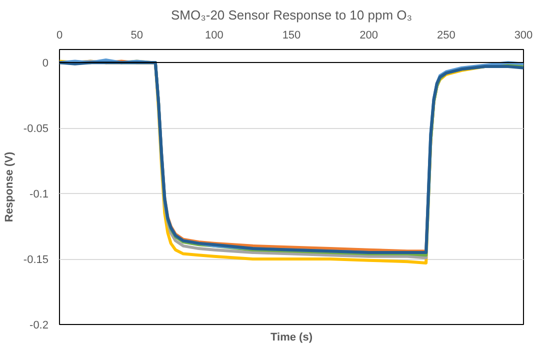 This screenshot has width=555, height=356. What do you see at coordinates (291, 15) in the screenshot?
I see `chart-title: SMO₃-20 Sensor Response to 10 ppm O₃` at bounding box center [291, 15].